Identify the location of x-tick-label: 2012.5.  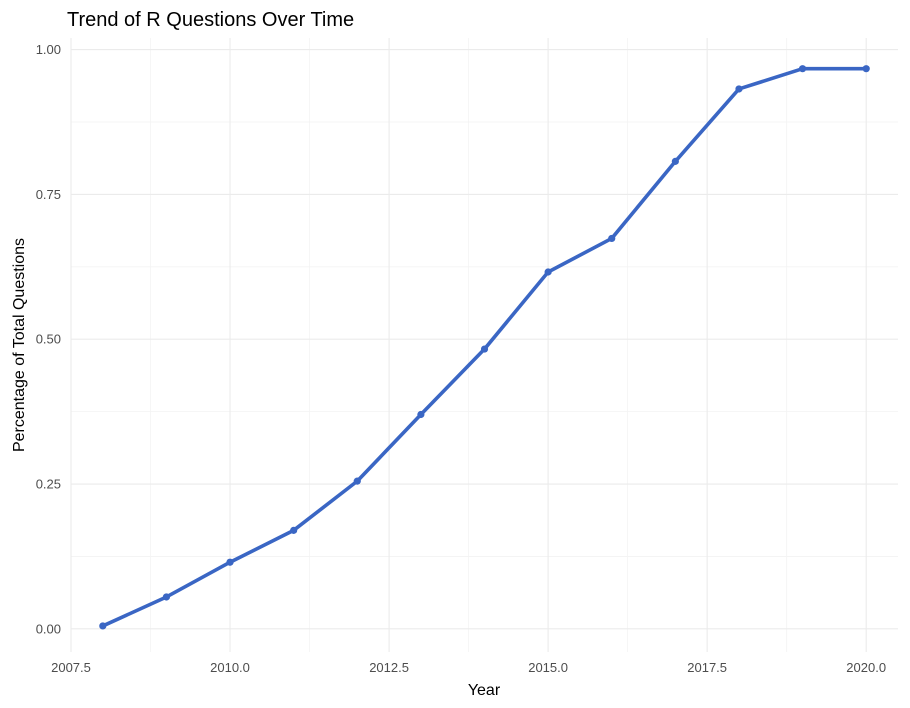
(389, 667).